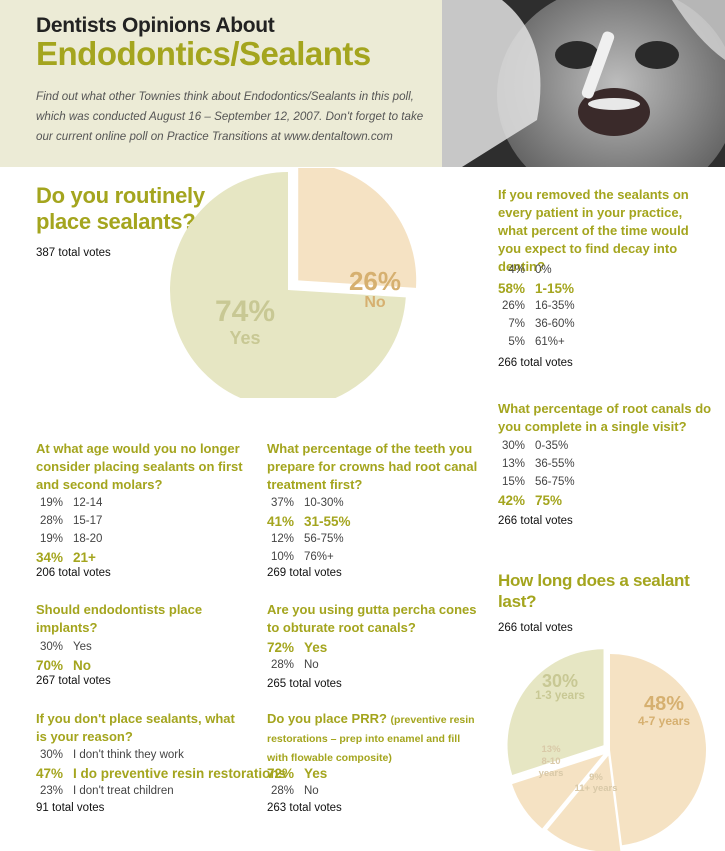 The image size is (725, 851). I want to click on option-label: 16-35%, so click(555, 306).